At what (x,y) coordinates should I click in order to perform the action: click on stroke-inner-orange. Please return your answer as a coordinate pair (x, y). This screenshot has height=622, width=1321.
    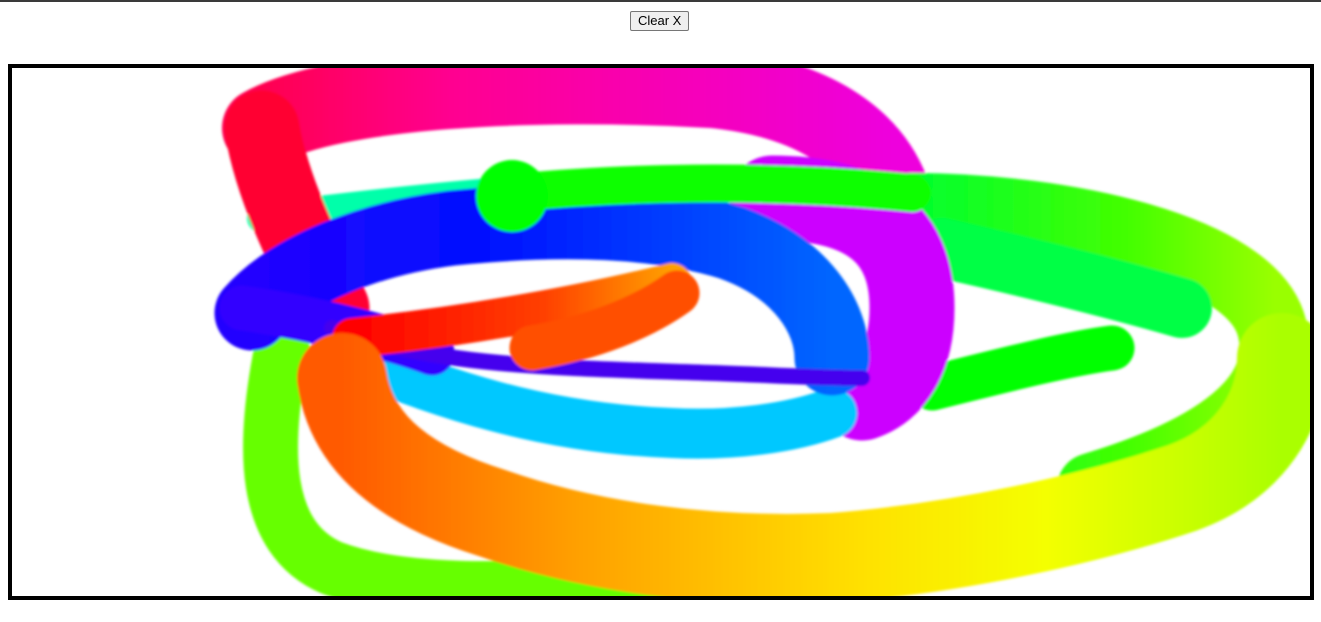
    Looking at the image, I should click on (512, 310).